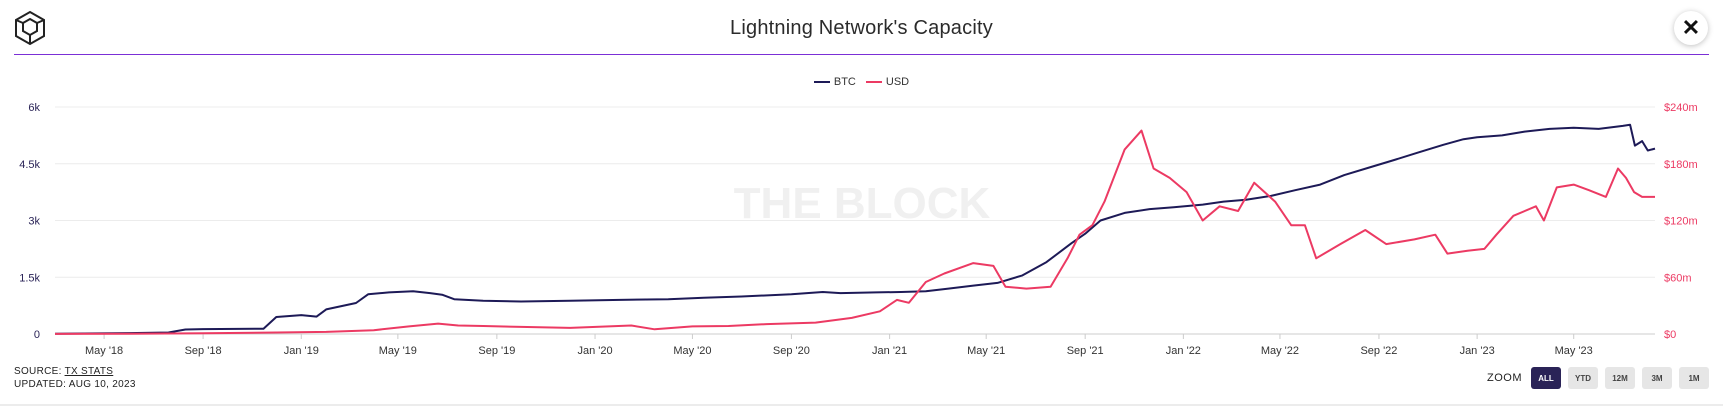 This screenshot has width=1723, height=406. I want to click on x-tick-label: Jan '20, so click(594, 351).